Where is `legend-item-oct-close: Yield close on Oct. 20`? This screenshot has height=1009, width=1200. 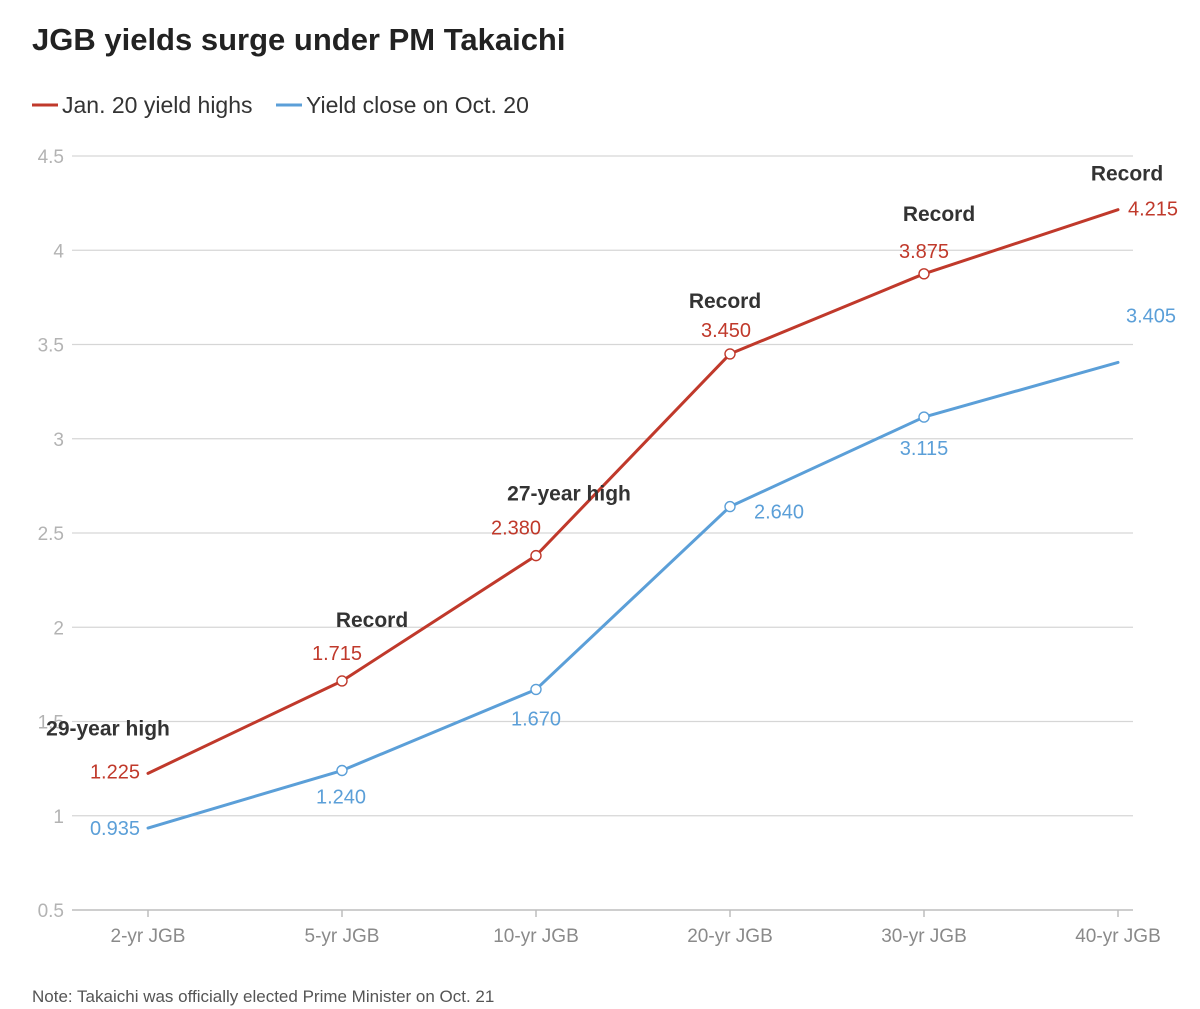 legend-item-oct-close: Yield close on Oct. 20 is located at coordinates (402, 105).